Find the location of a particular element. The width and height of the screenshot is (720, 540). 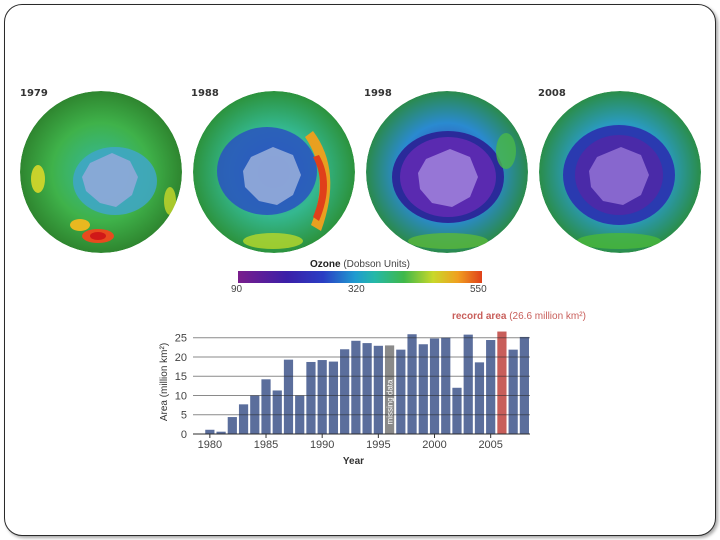

colorbar-title-bold: Ozone is located at coordinates (325, 264).